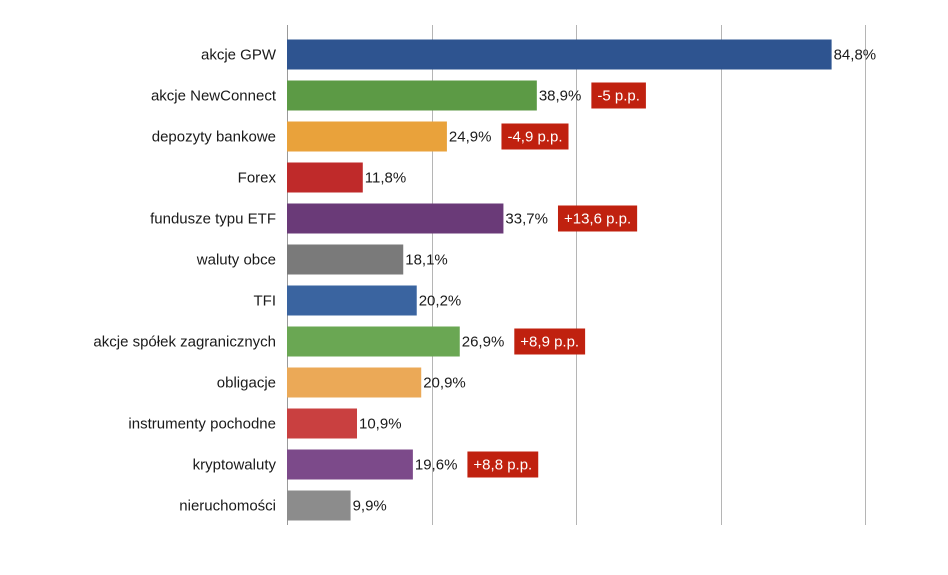 The height and width of the screenshot is (575, 948). I want to click on change-badge-label: -5 p.p., so click(618, 96).